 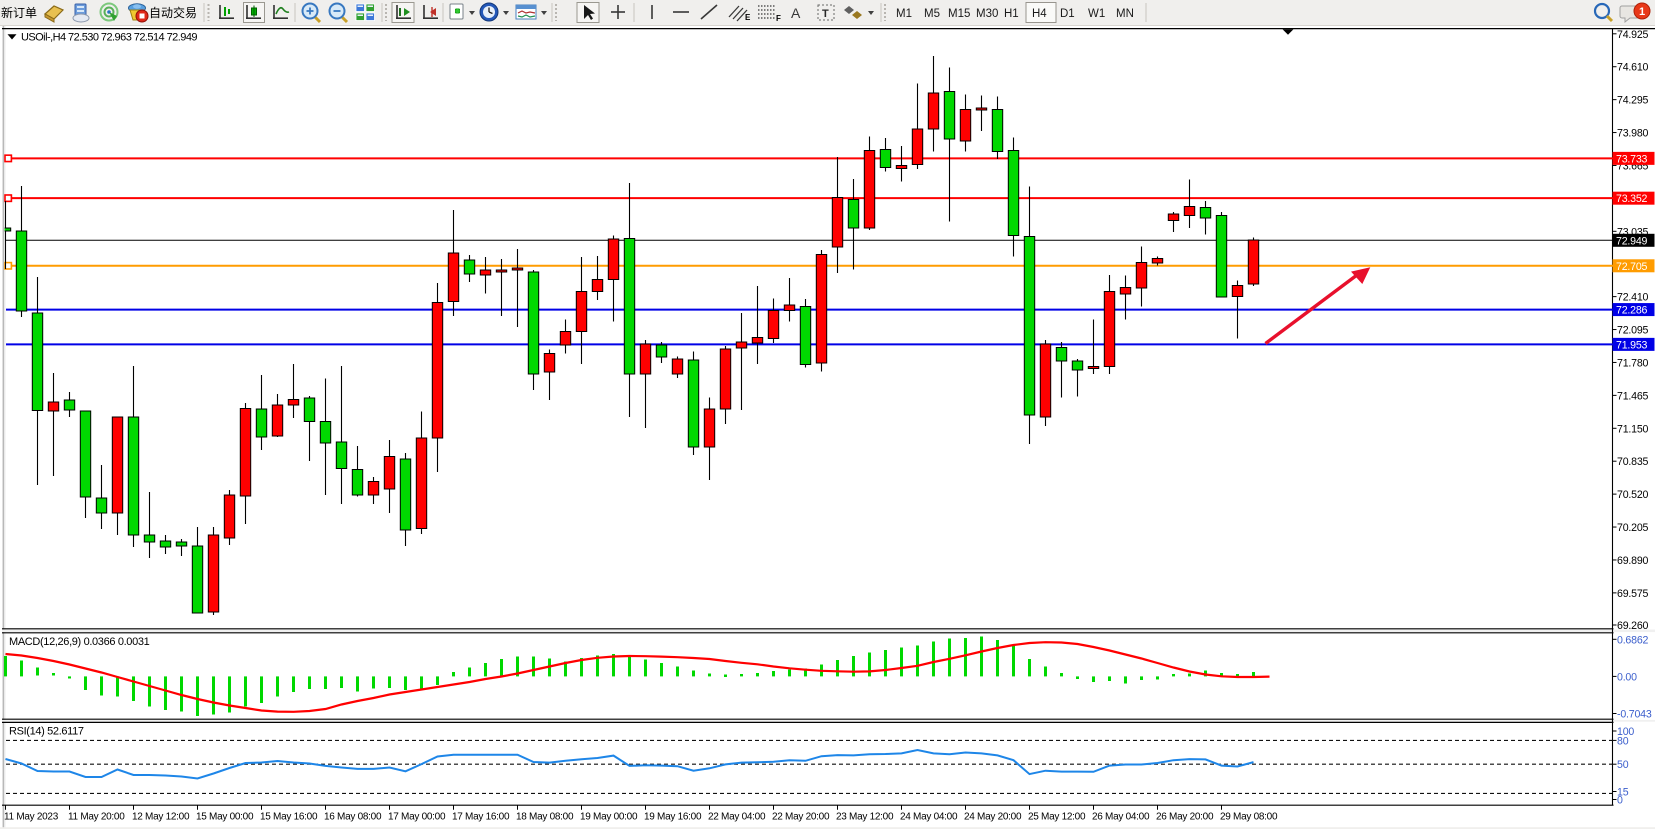 I want to click on svg-text: A, so click(x=796, y=13).